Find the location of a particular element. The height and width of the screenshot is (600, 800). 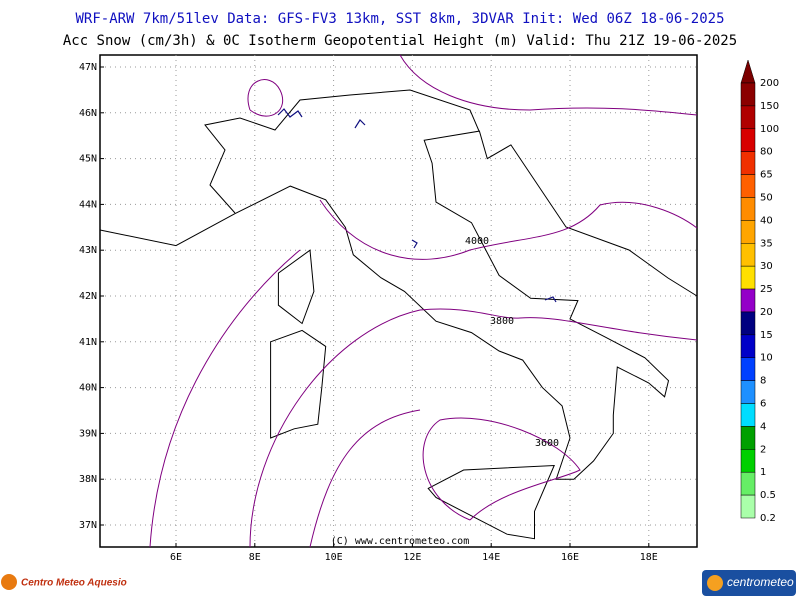

colorbar-label: 100 is located at coordinates (769, 129).